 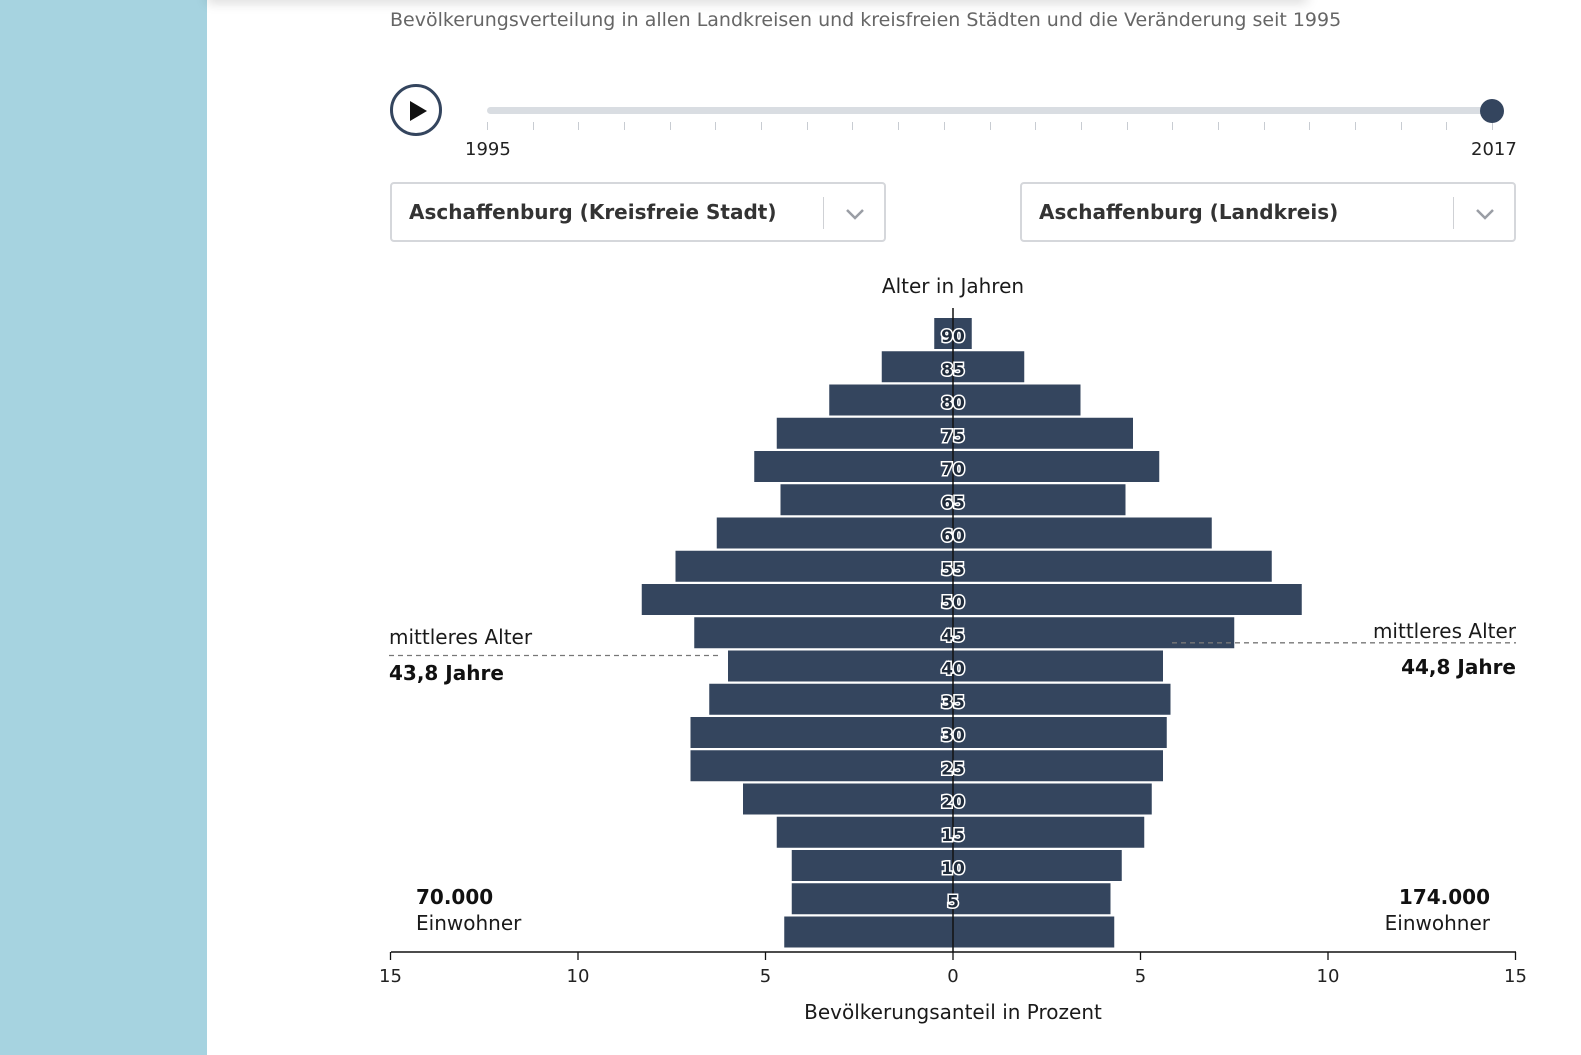 I want to click on age-tick-label: 45, so click(x=953, y=636).